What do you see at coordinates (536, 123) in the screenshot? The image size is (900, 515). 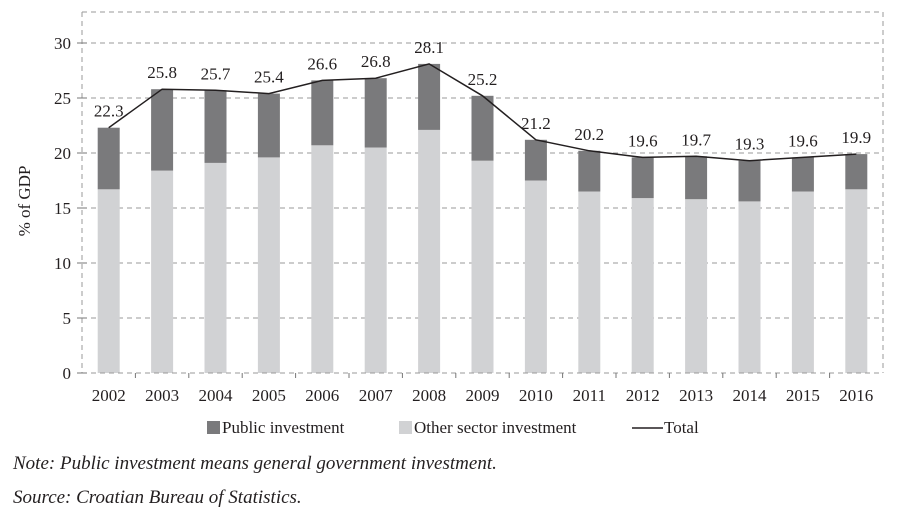 I see `data-label-2010: 21.2` at bounding box center [536, 123].